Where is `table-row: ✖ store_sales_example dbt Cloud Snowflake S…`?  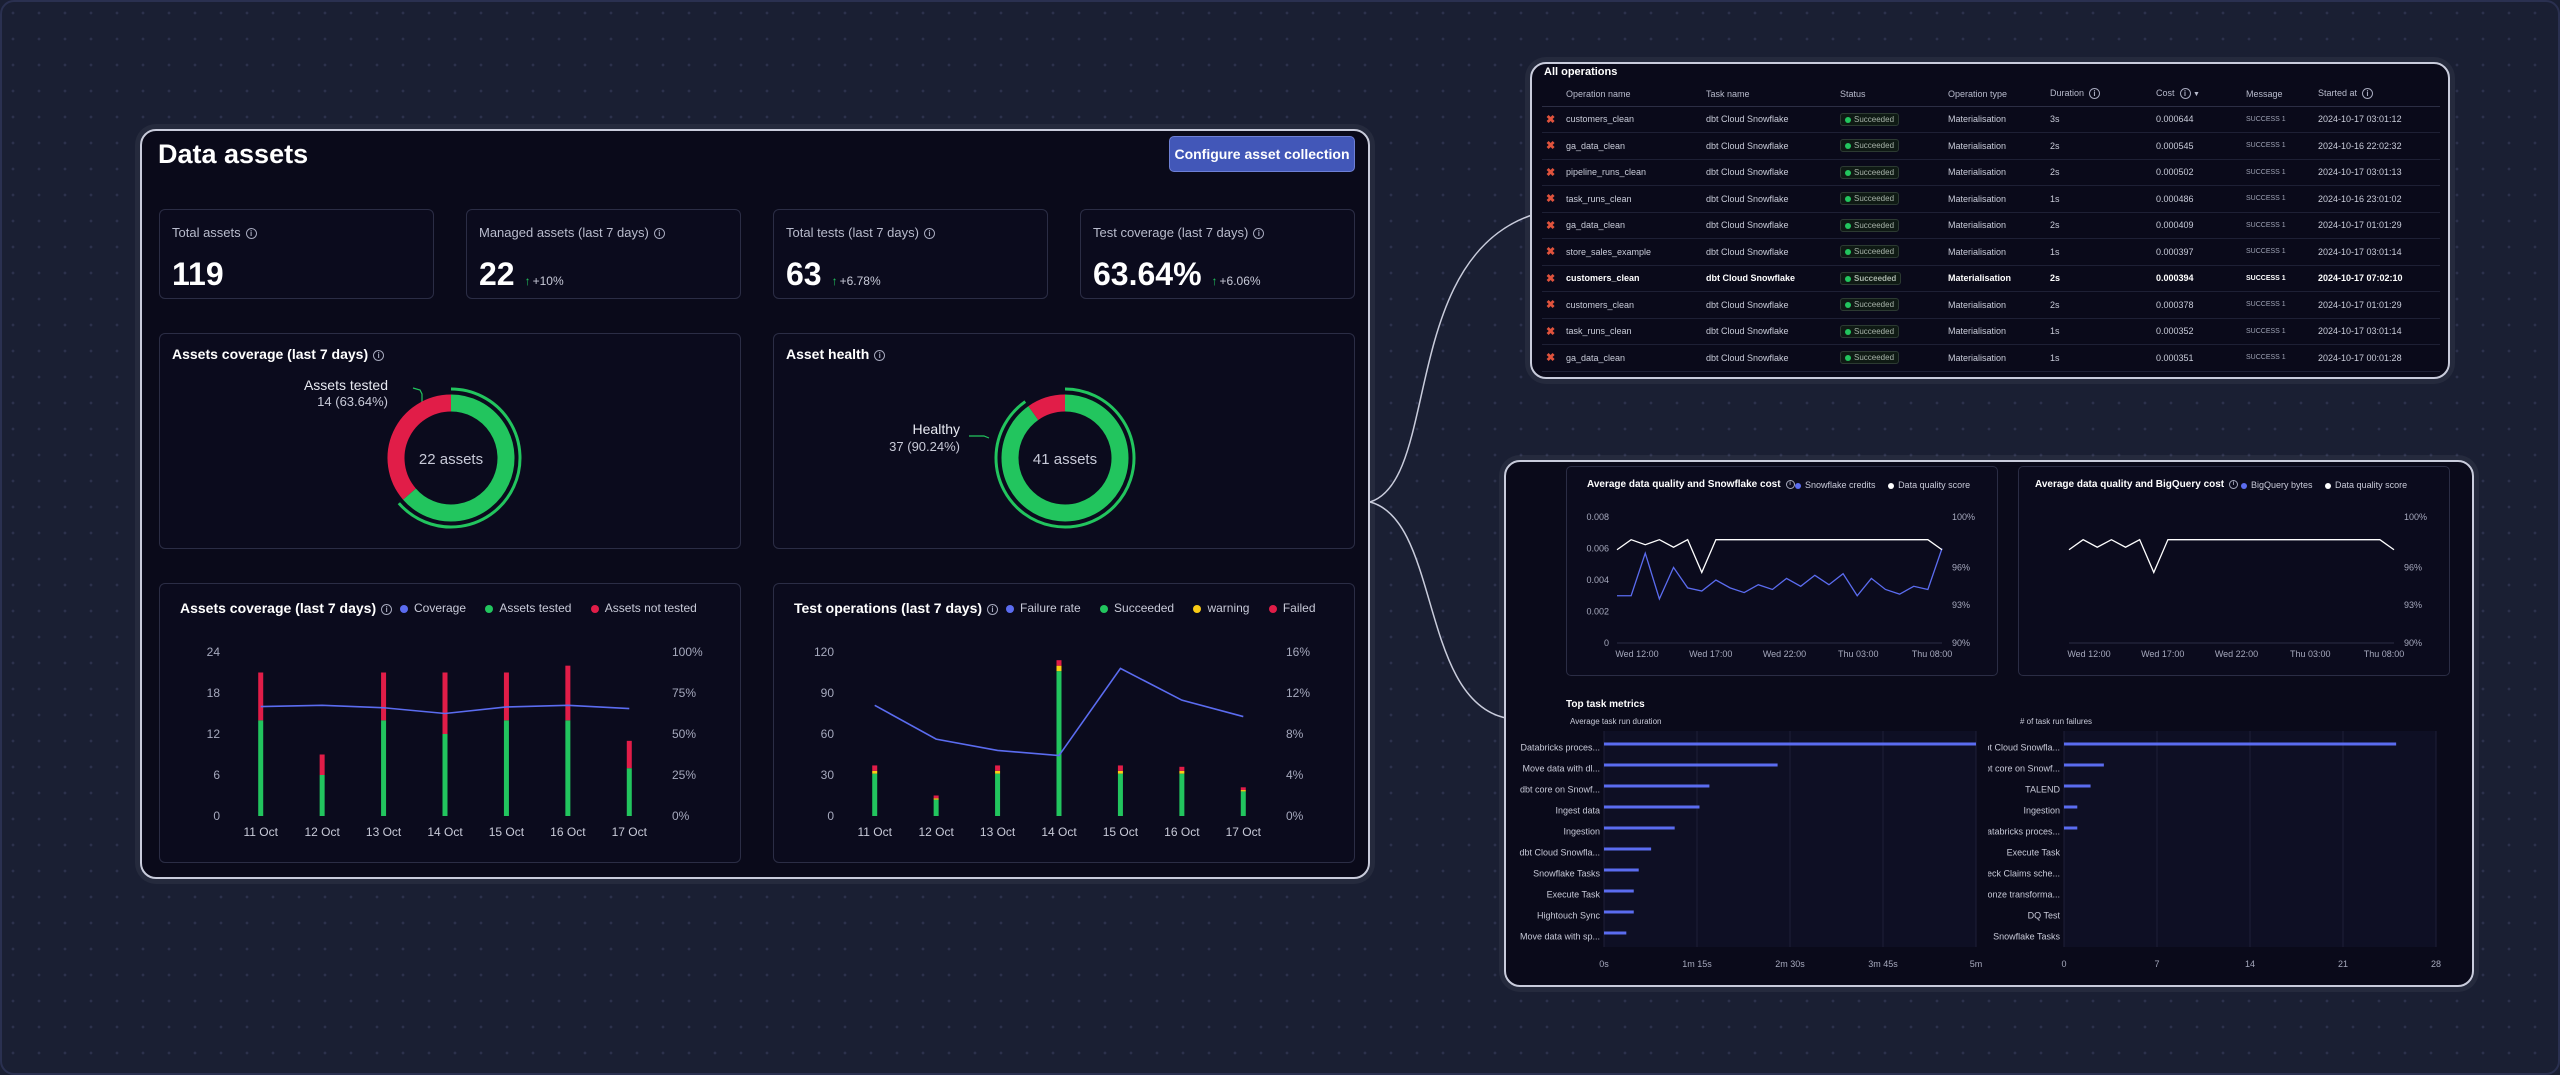 table-row: ✖ store_sales_example dbt Cloud Snowflake S… is located at coordinates (1991, 252).